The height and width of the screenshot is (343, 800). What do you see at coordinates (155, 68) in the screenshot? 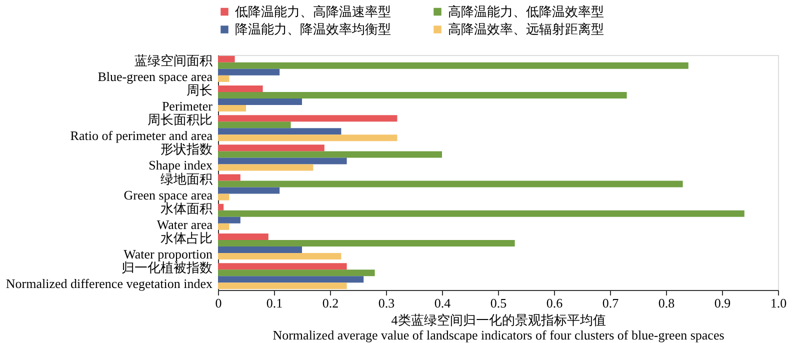
I see `y-tick-label: 蓝绿空间面积 Blue-green space area` at bounding box center [155, 68].